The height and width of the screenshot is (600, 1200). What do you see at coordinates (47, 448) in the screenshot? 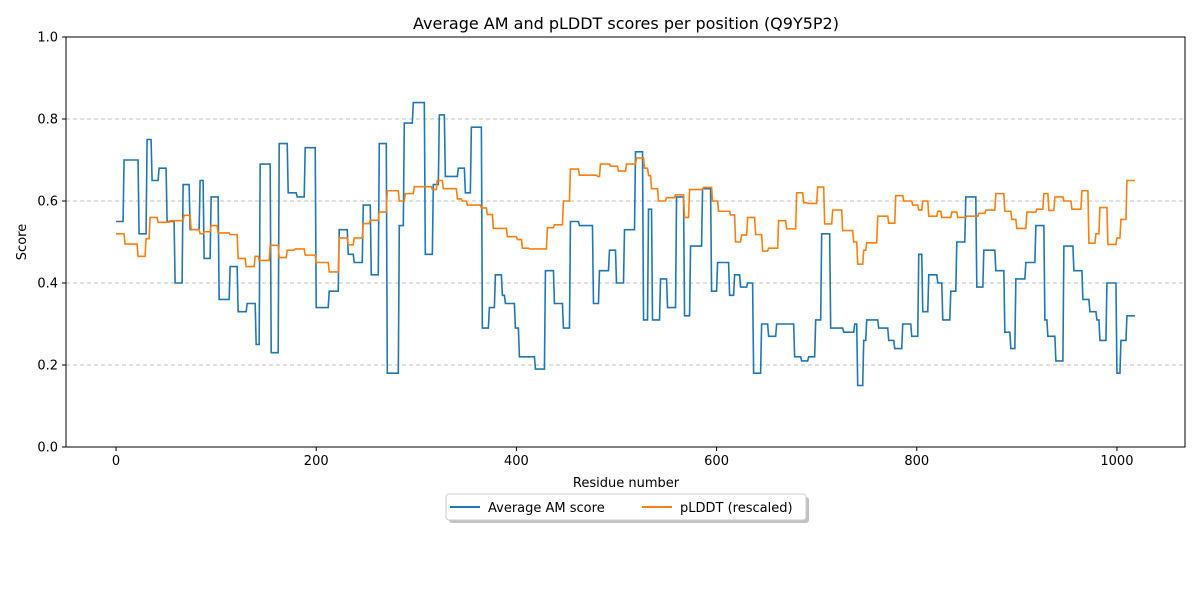
I see `y-tick-label: 0.0` at bounding box center [47, 448].